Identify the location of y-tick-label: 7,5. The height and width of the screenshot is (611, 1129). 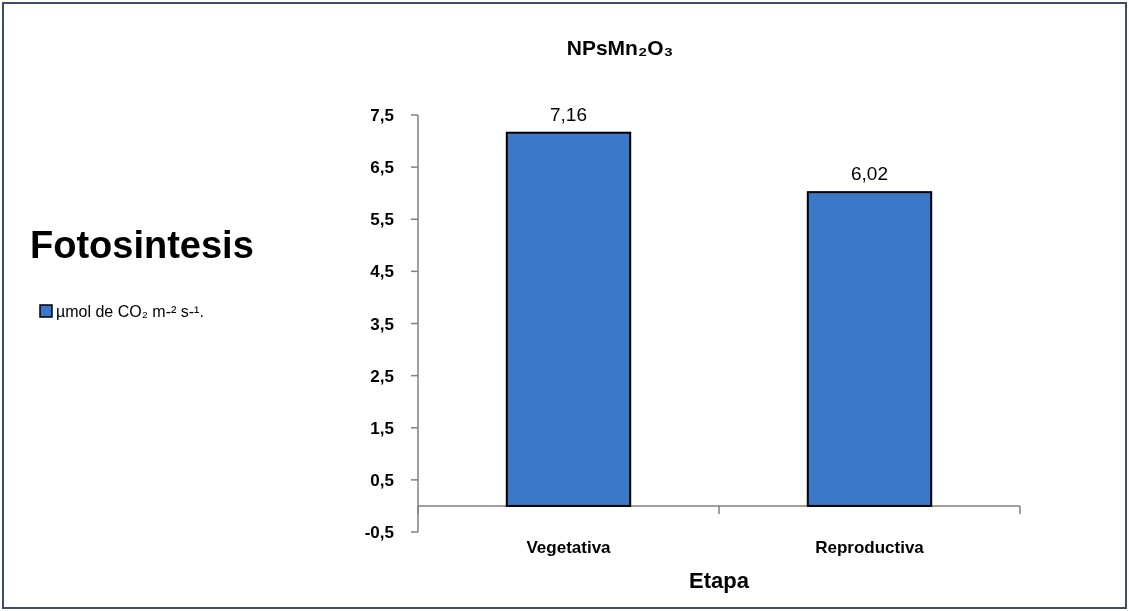
(382, 115).